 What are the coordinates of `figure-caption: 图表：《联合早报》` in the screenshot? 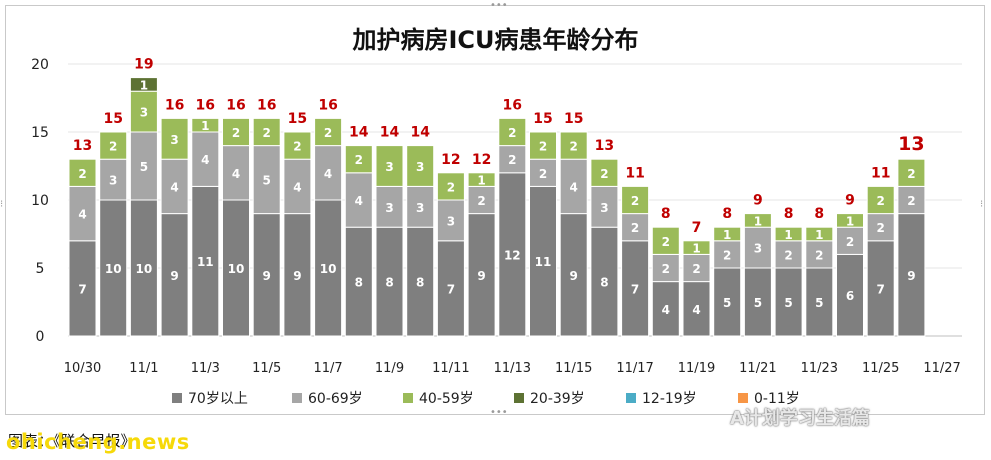 It's located at (72, 441).